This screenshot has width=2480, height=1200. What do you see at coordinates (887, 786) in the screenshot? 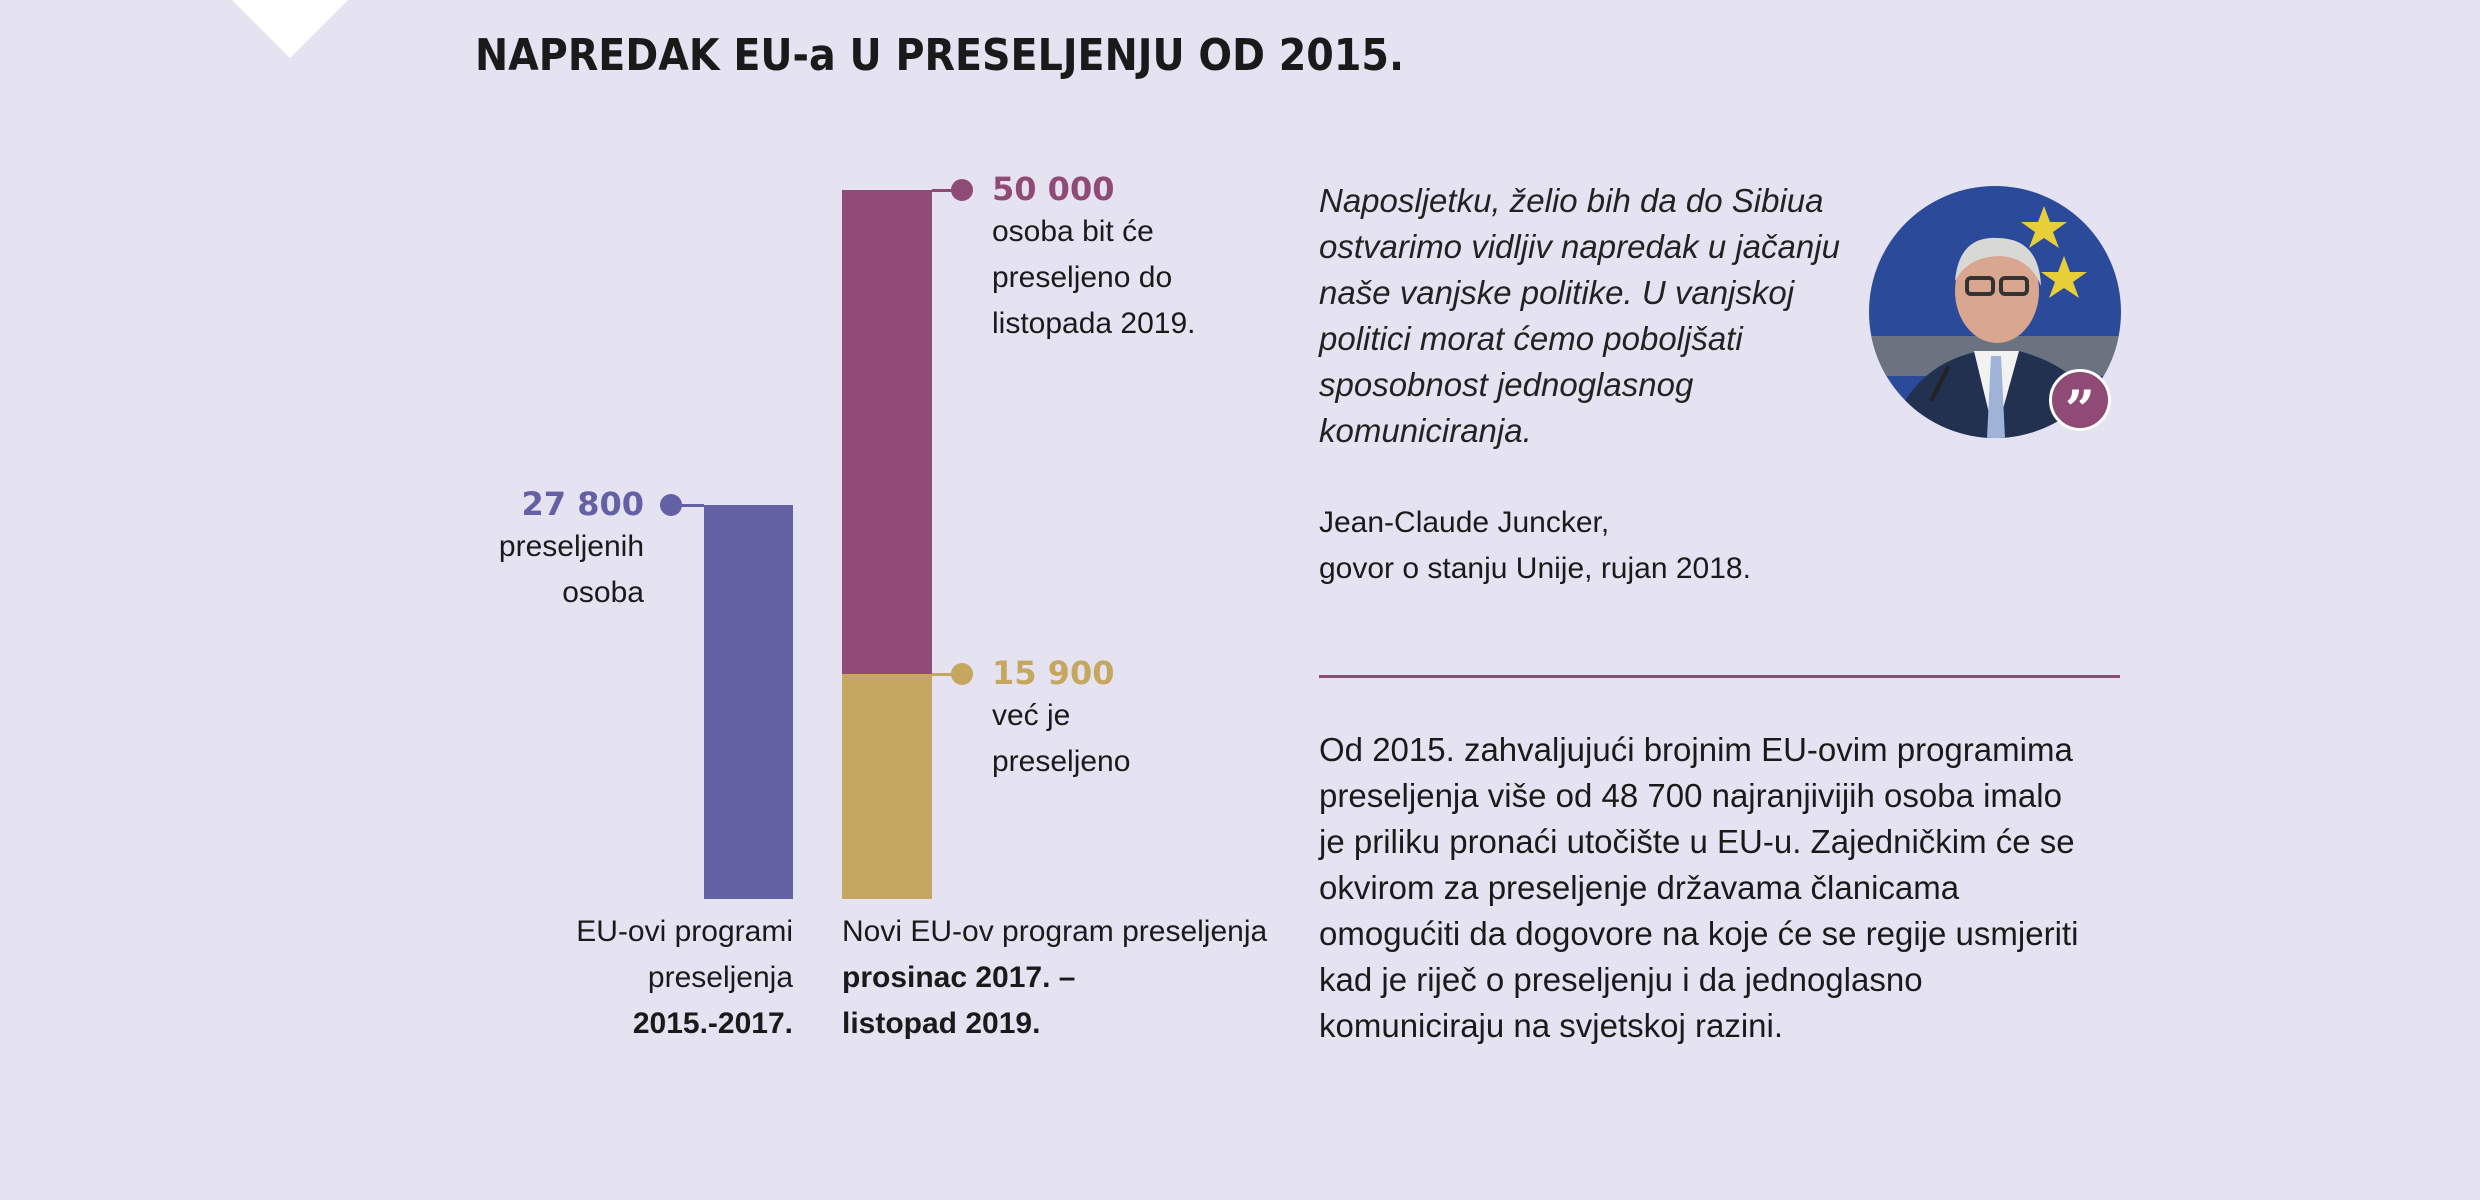
I see `bar-resettled-2019` at bounding box center [887, 786].